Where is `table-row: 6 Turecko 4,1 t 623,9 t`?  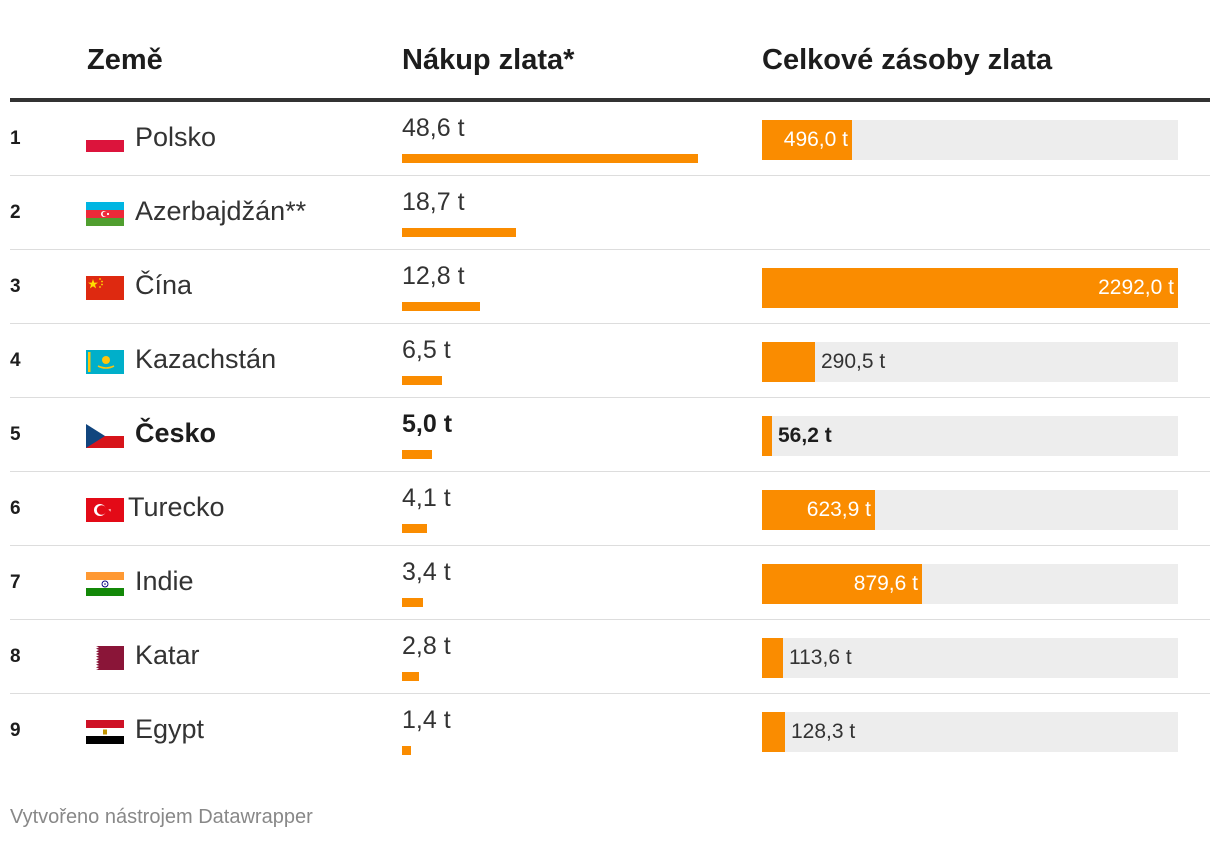
table-row: 6 Turecko 4,1 t 623,9 t is located at coordinates (610, 509).